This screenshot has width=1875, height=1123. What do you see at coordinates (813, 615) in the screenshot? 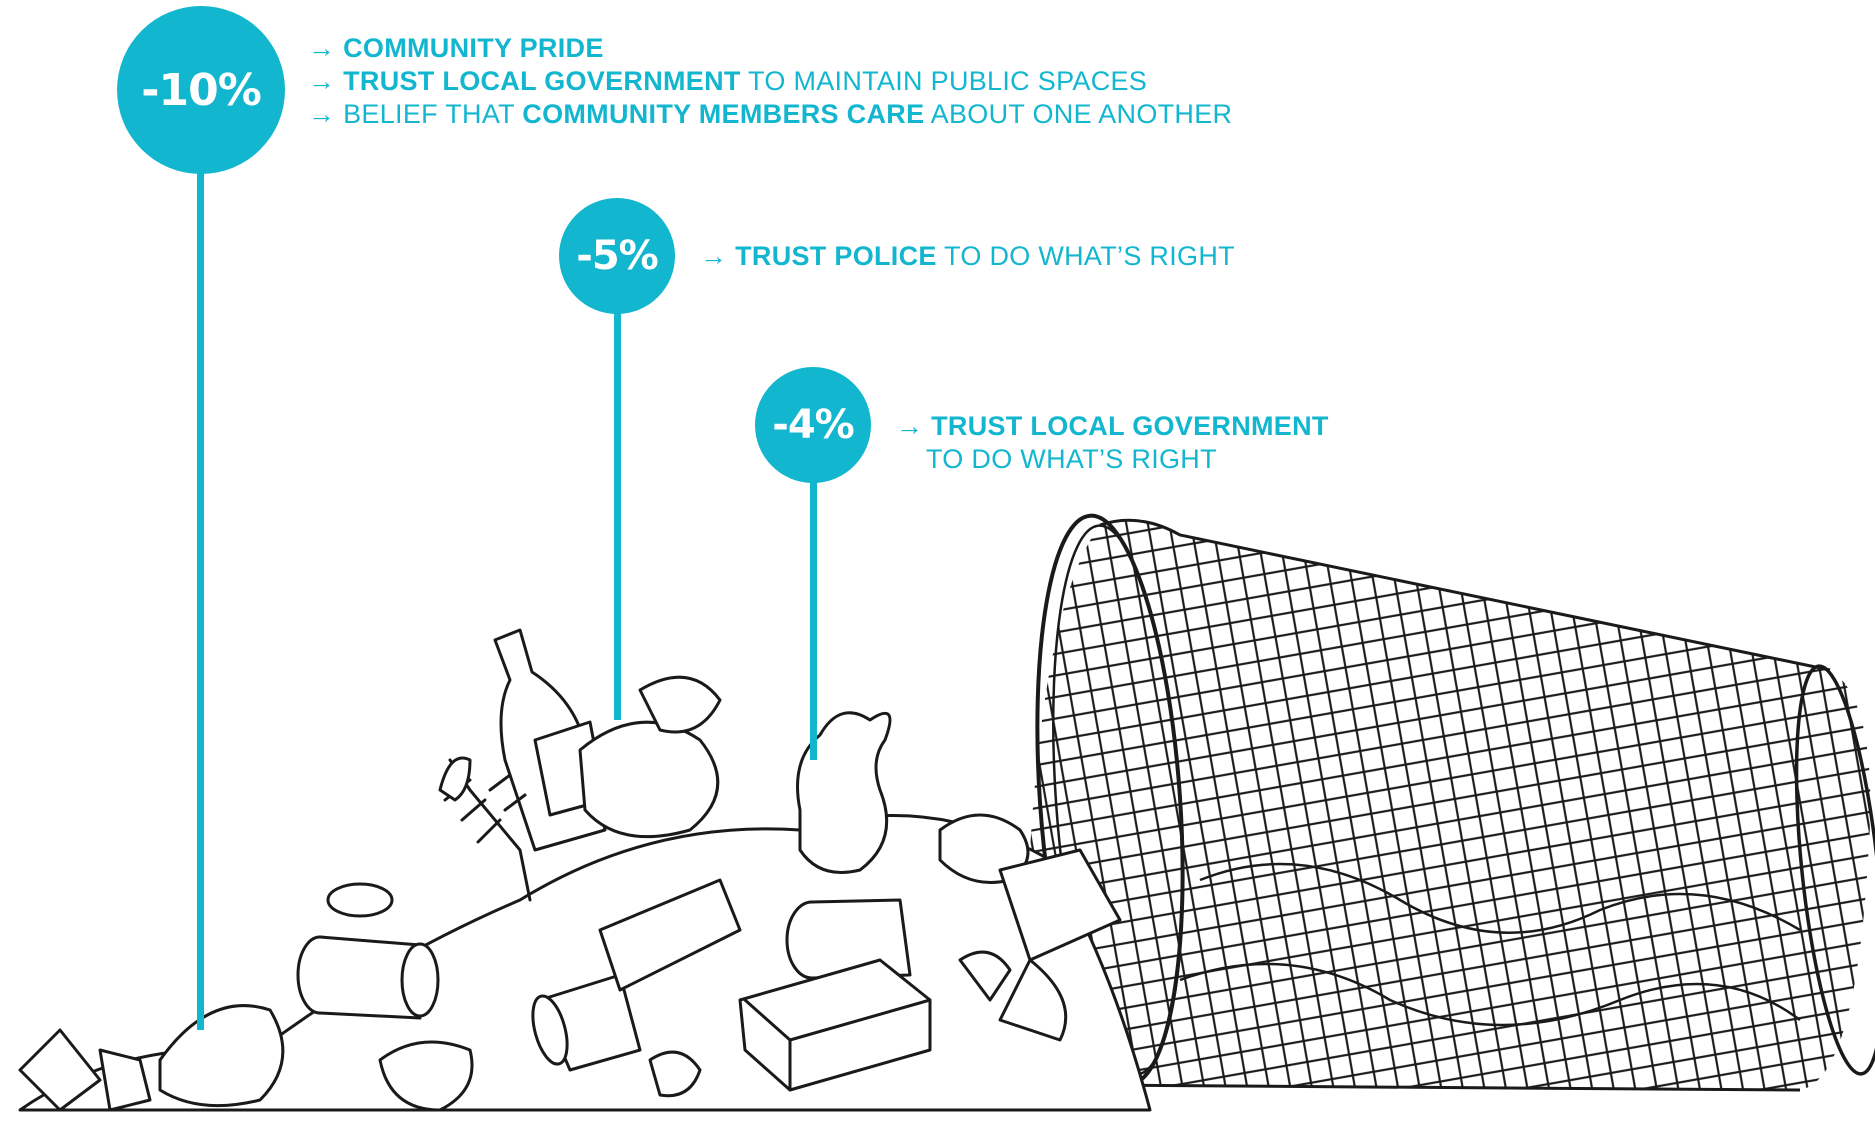
I see `stat-stem-government` at bounding box center [813, 615].